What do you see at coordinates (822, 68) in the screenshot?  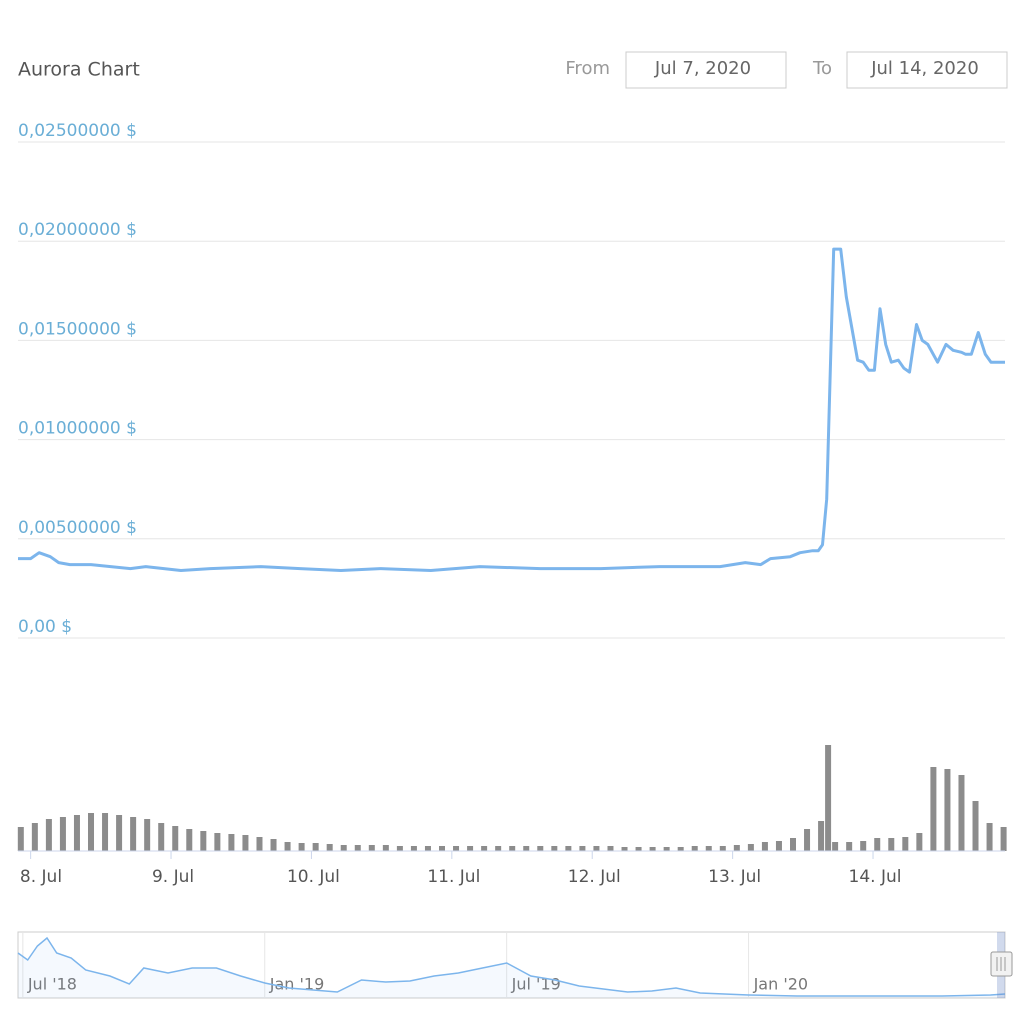 I see `to-label: To` at bounding box center [822, 68].